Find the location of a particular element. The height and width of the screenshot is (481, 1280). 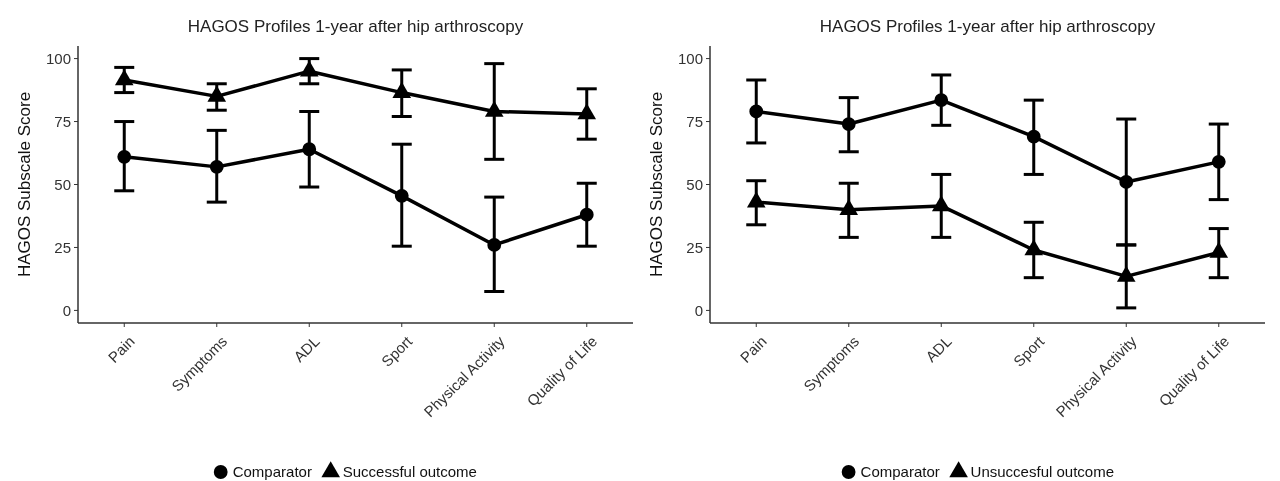

legend-label: Successful outcome is located at coordinates (409, 471).